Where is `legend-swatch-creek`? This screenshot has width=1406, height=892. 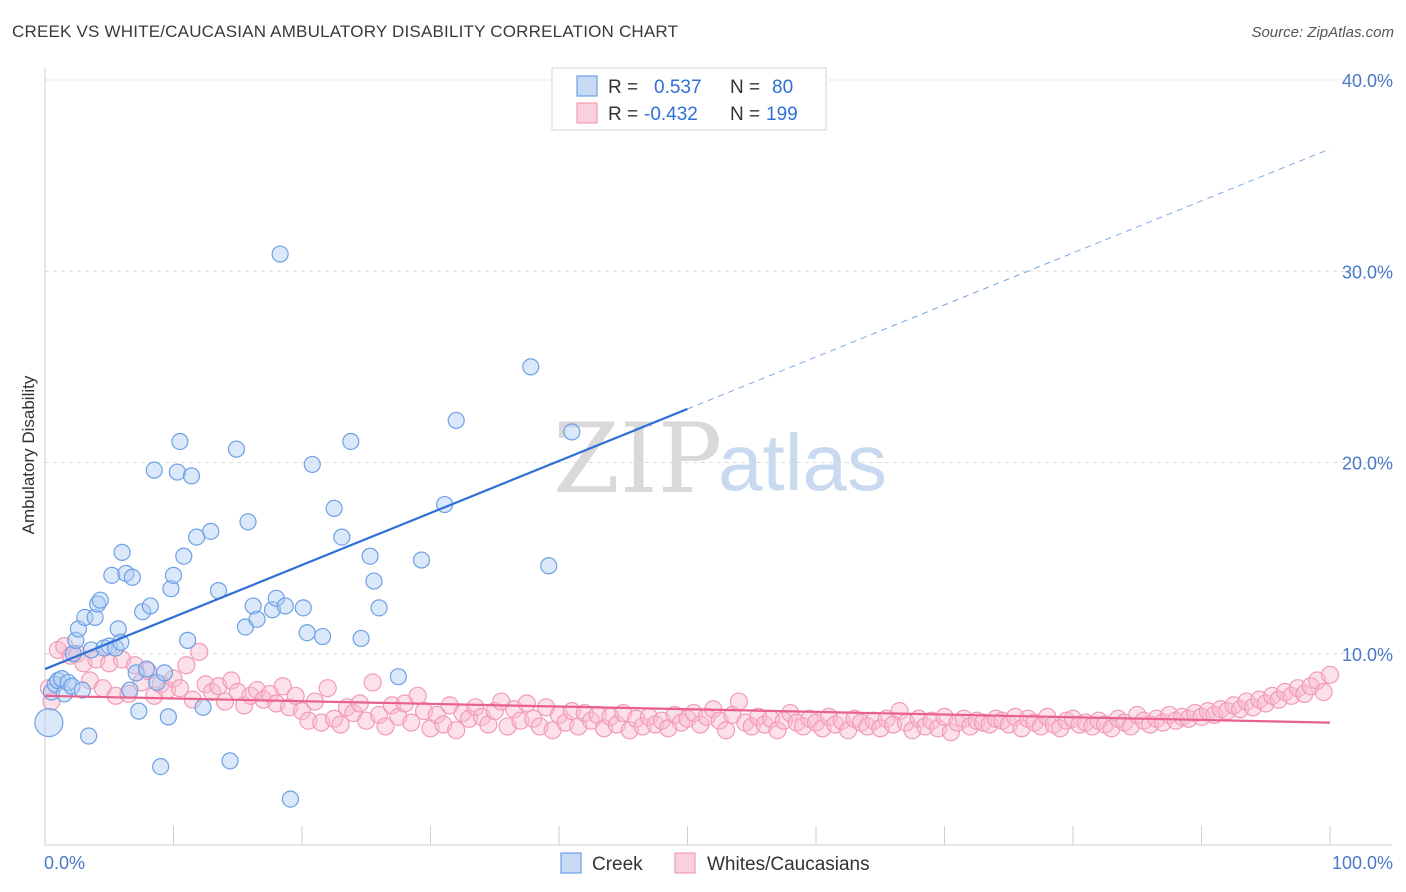
legend-swatch-creek is located at coordinates (587, 86).